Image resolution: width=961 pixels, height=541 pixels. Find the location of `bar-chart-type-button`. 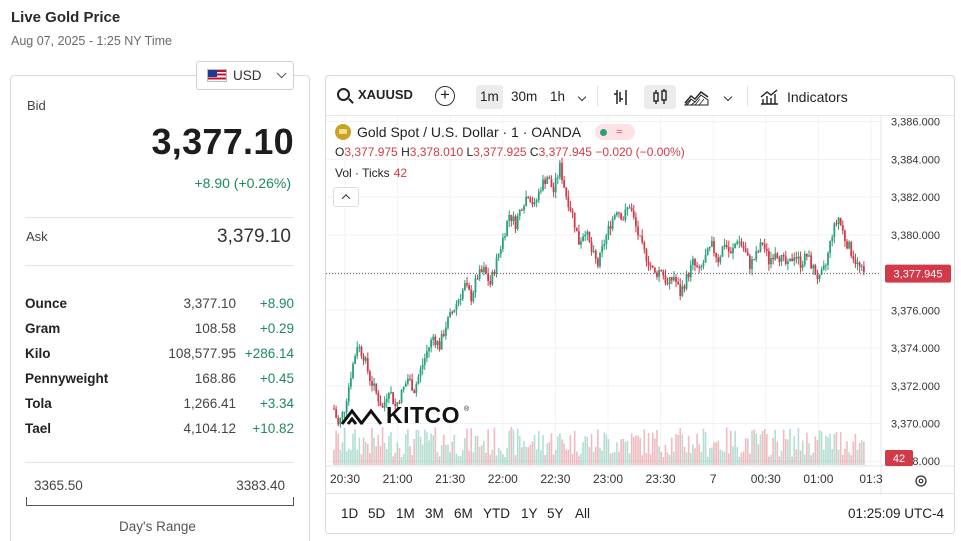

bar-chart-type-button is located at coordinates (621, 97).